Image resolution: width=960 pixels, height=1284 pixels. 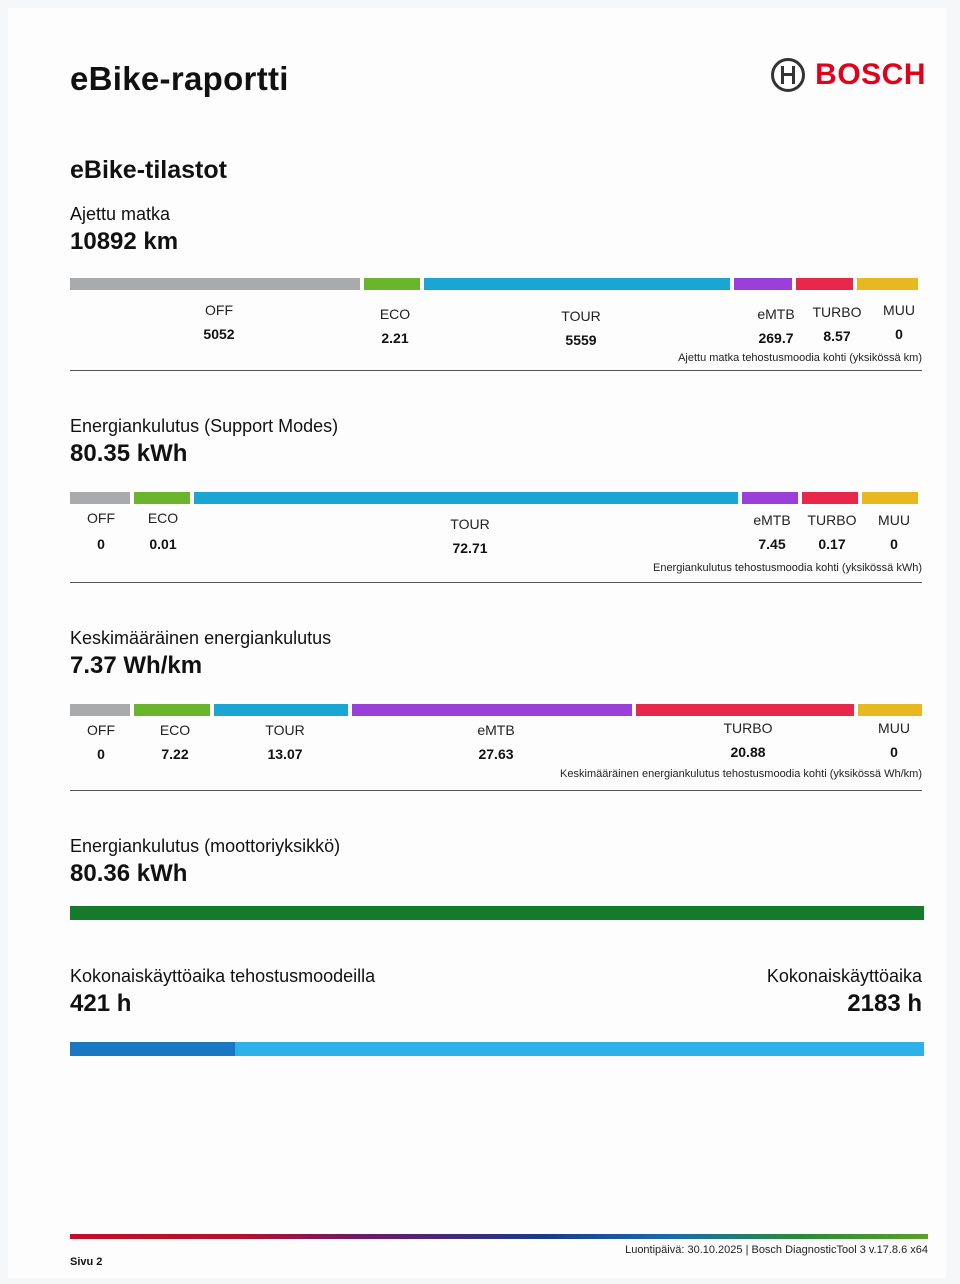 What do you see at coordinates (884, 1003) in the screenshot?
I see `total-time-value: 2183 h` at bounding box center [884, 1003].